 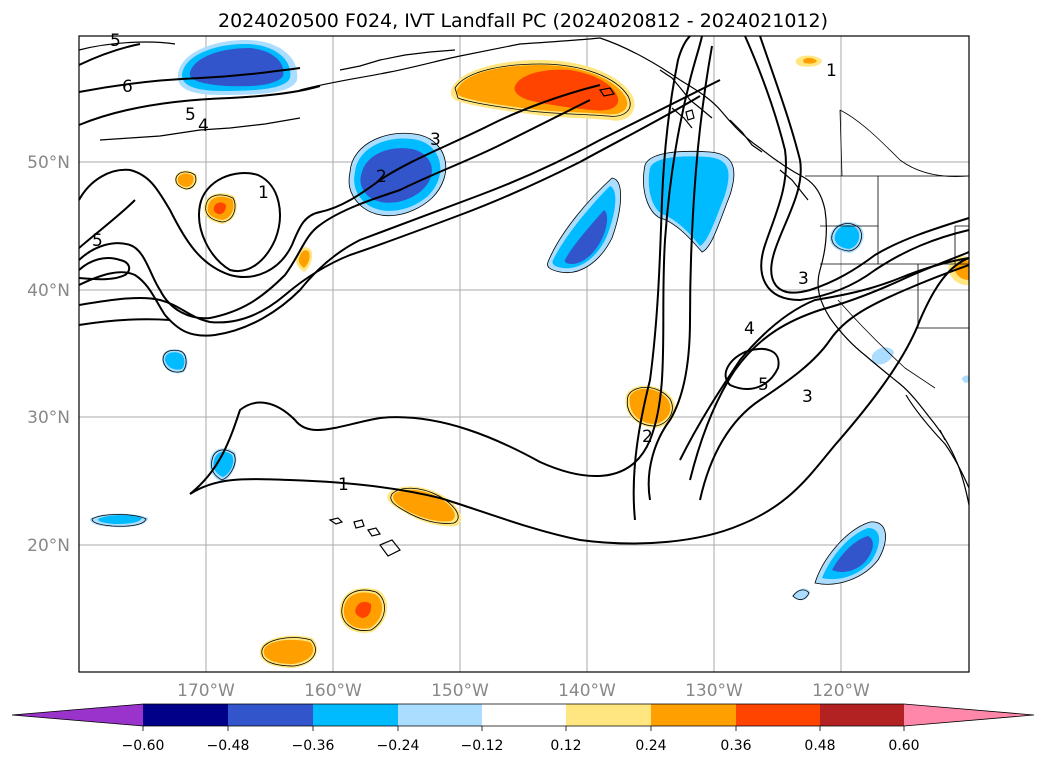 I want to click on latitude-labels: 50°N 40°N 30°N 20°N, so click(x=48, y=354).